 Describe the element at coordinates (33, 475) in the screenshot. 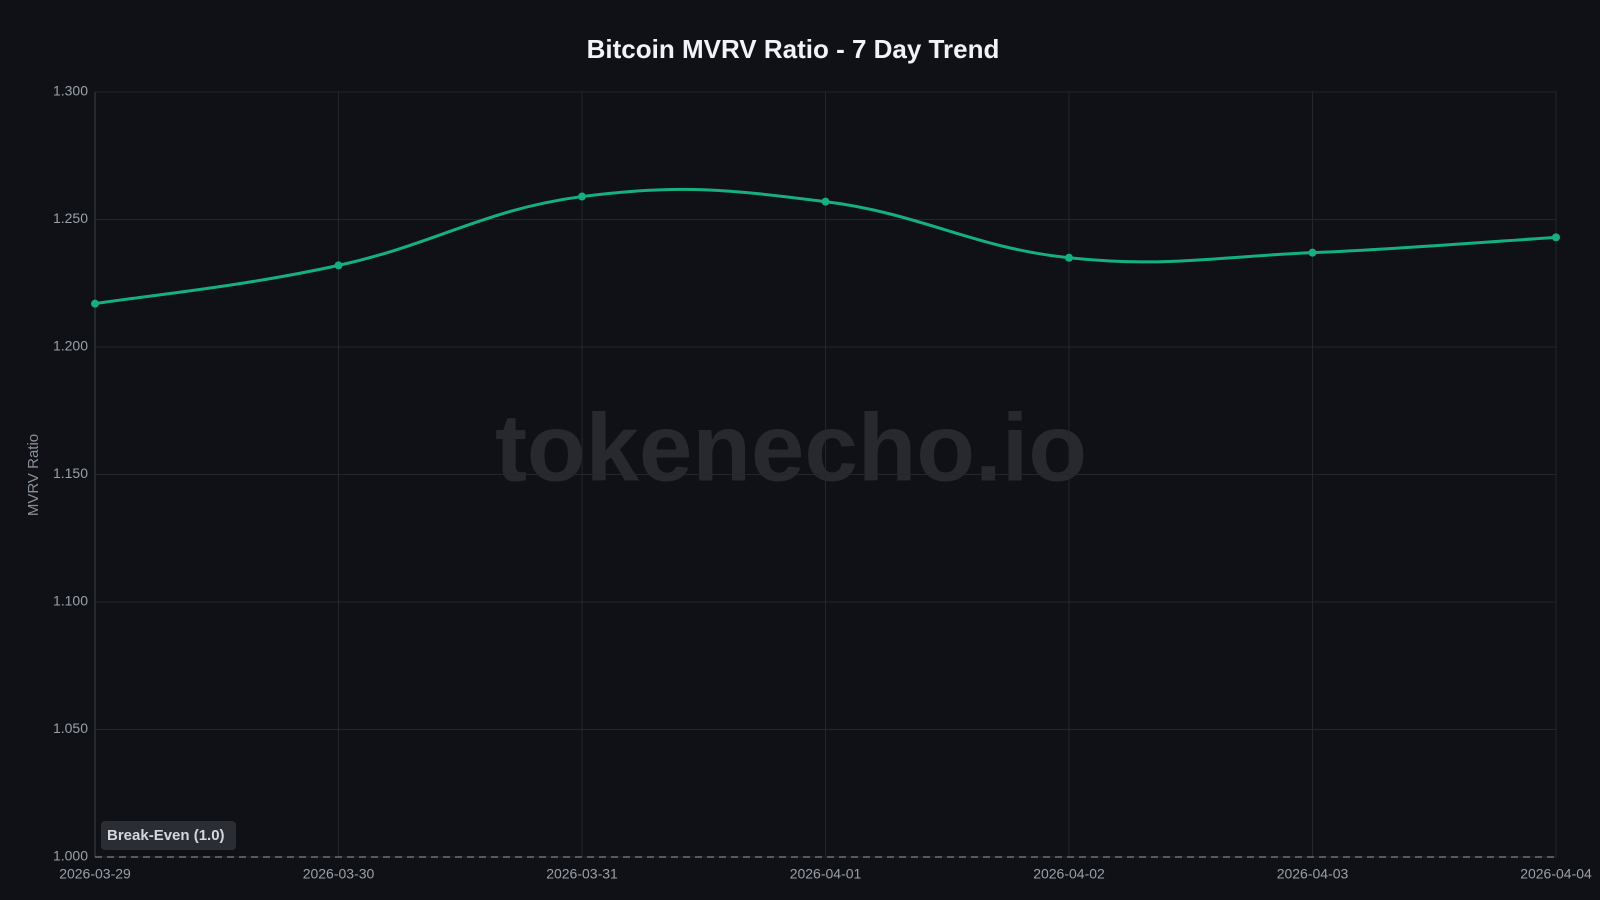

I see `y-axis-label: MVRV Ratio` at that location.